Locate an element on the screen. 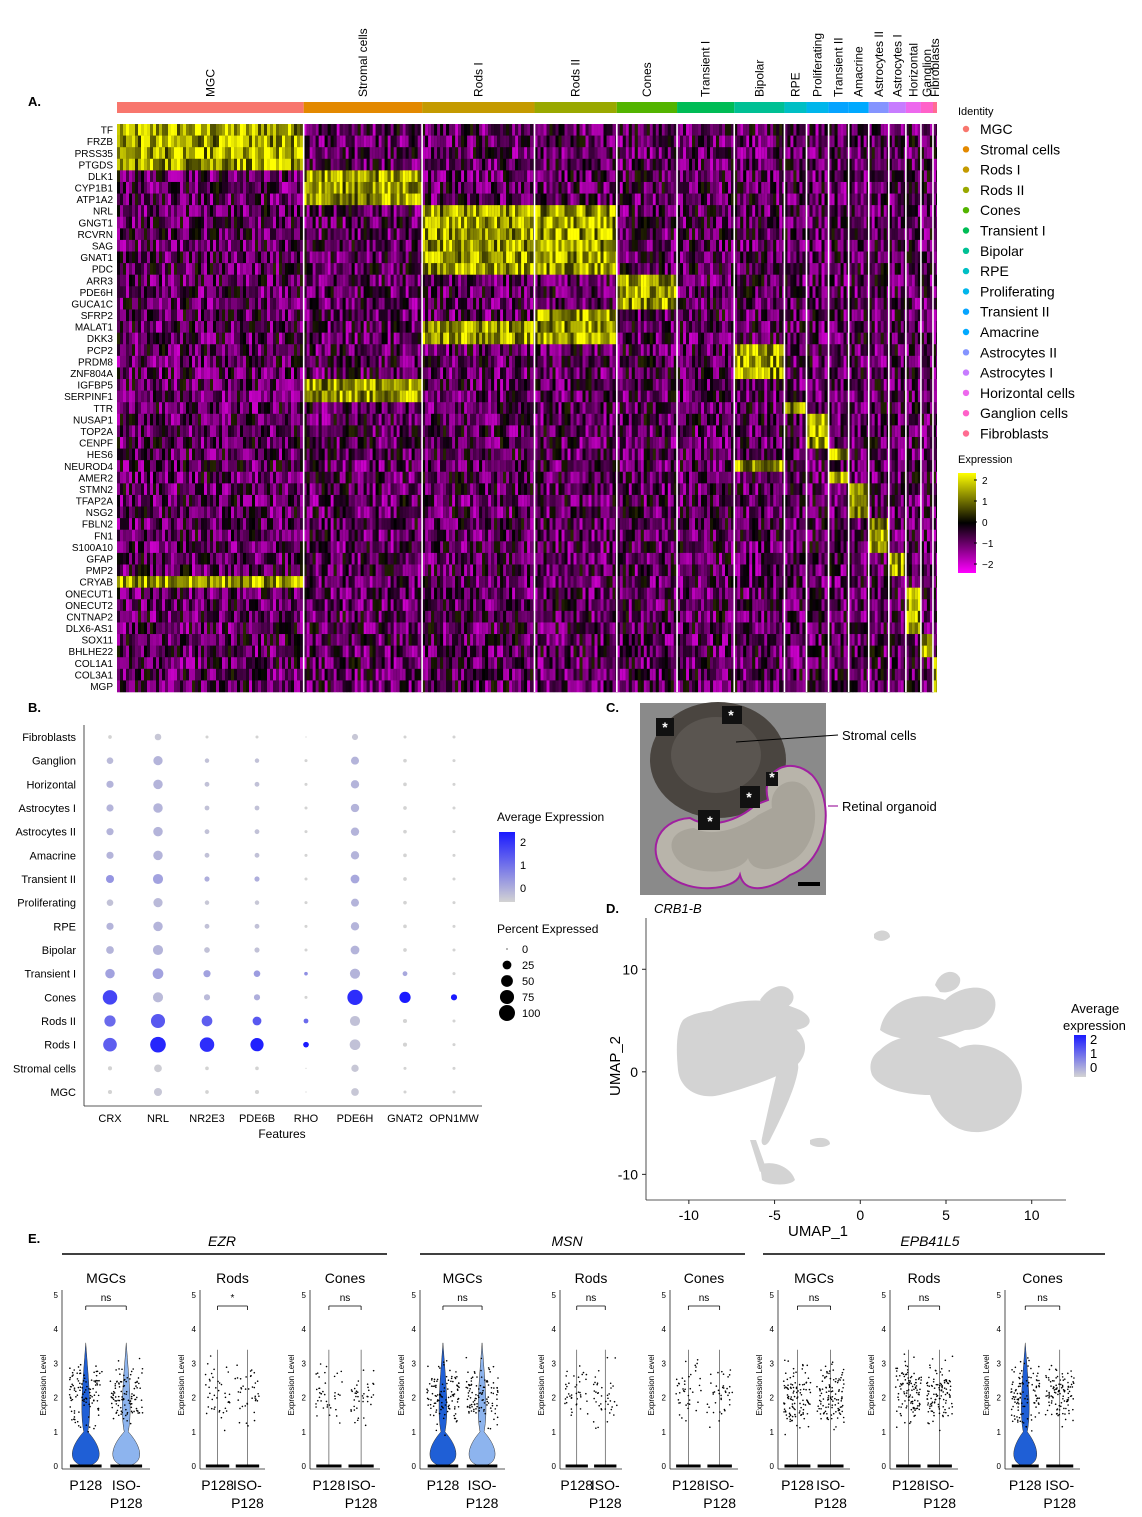 Image resolution: width=1142 pixels, height=1517 pixels. violin-gene-title: EPB41L5 is located at coordinates (929, 1241).